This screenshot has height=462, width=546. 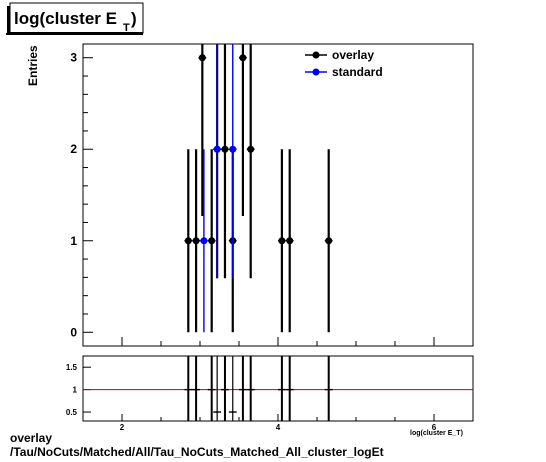 What do you see at coordinates (344, 63) in the screenshot?
I see `legend: overlay standard` at bounding box center [344, 63].